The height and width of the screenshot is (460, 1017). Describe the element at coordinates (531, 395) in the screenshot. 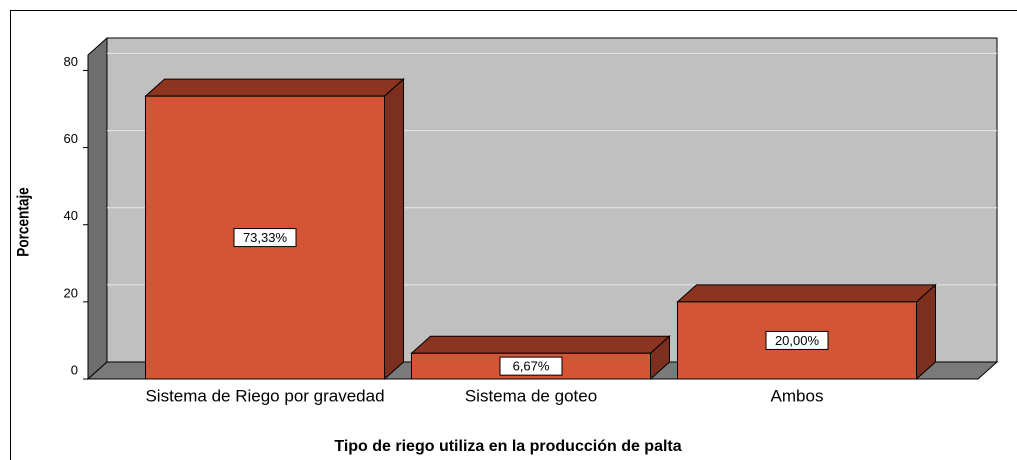

I see `x-tick-label: Sistema de goteo` at that location.